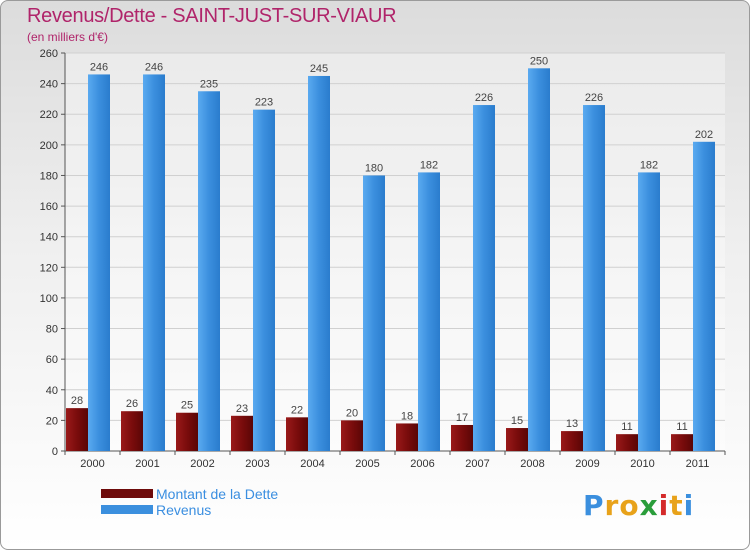  I want to click on x-tick-label: 2000, so click(92, 464).